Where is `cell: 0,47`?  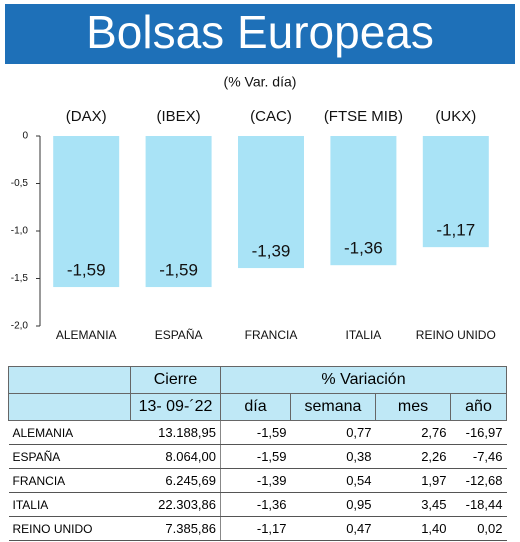
cell: 0,47 is located at coordinates (333, 528).